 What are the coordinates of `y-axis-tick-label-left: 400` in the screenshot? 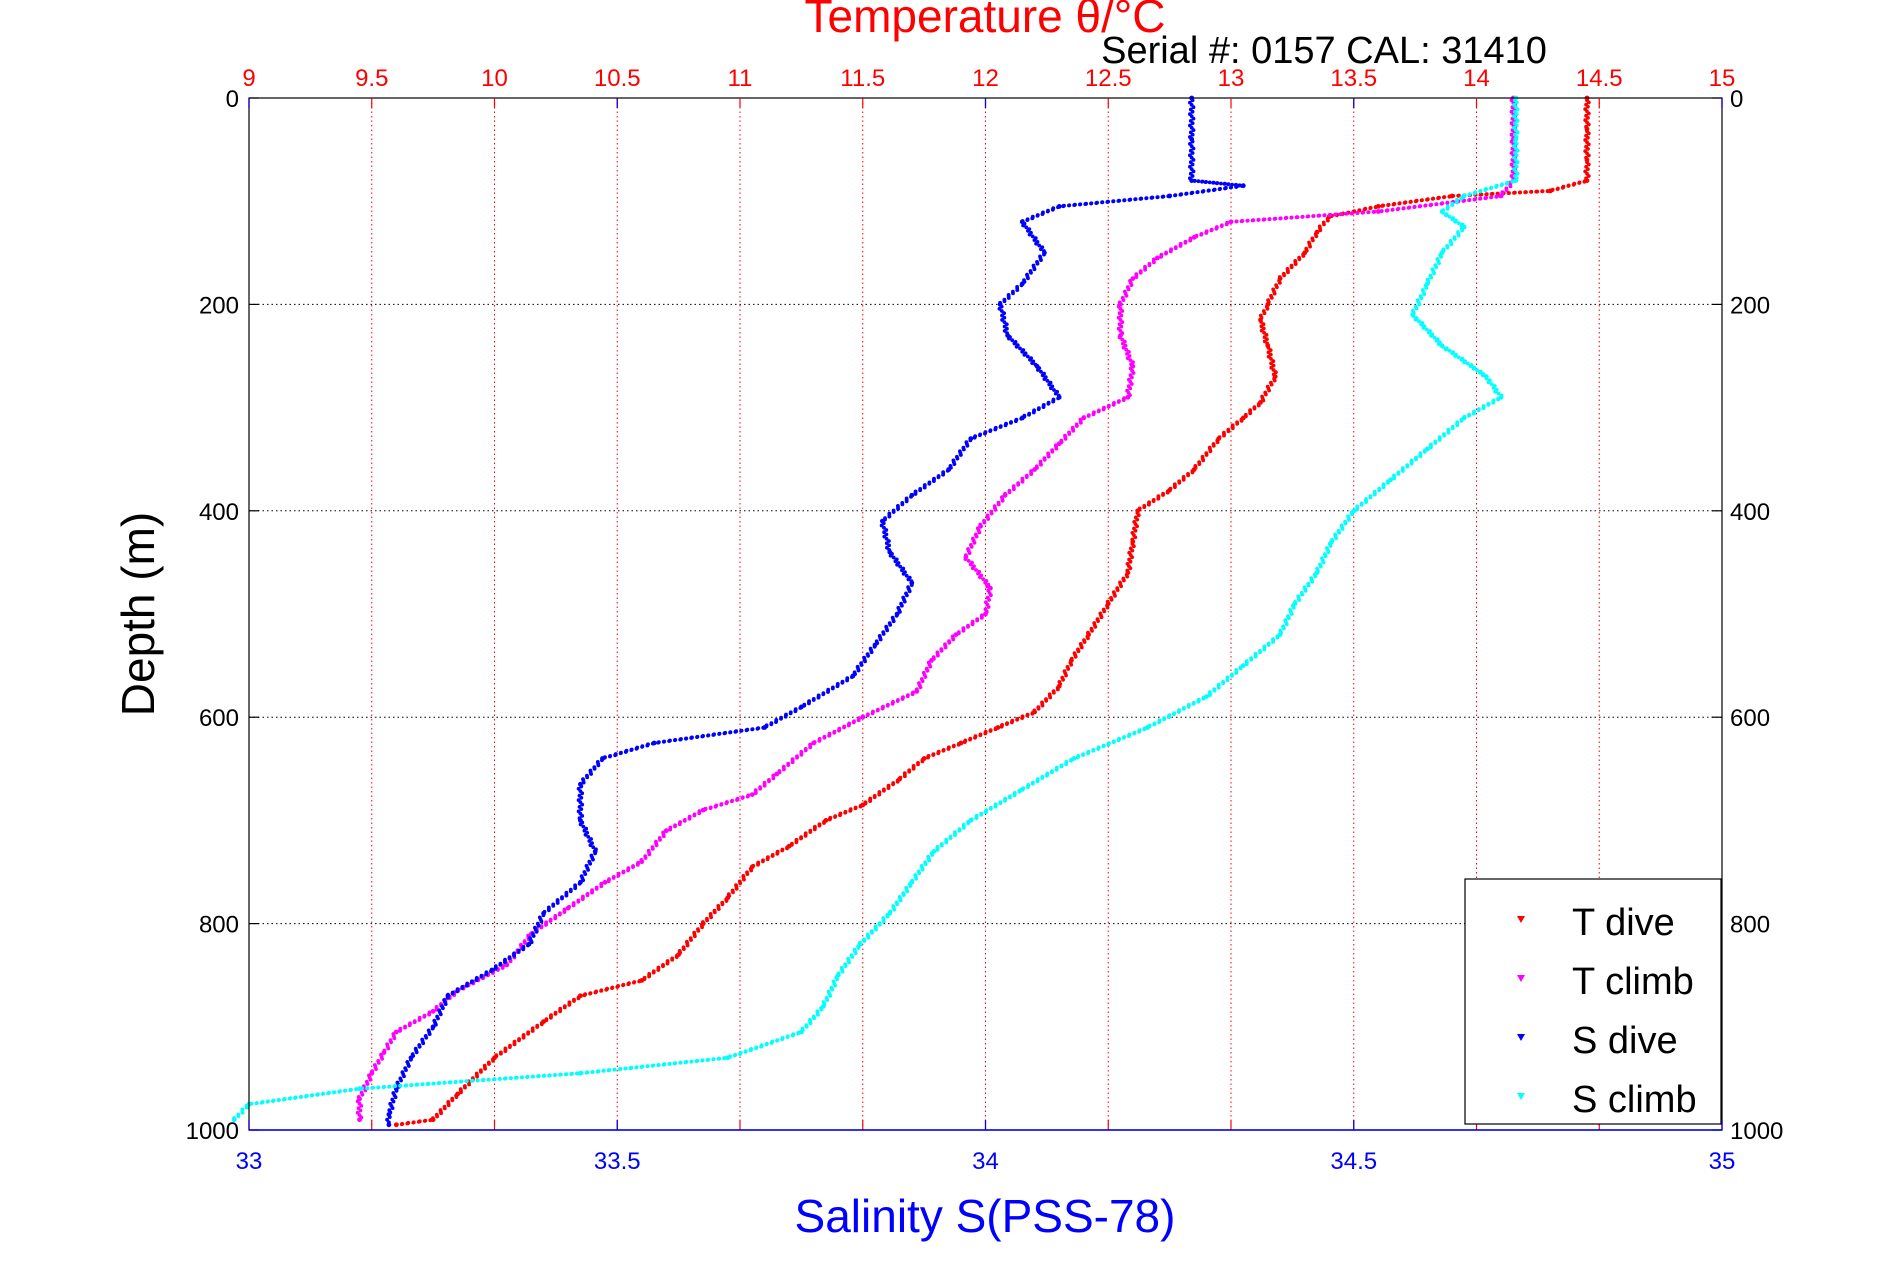 It's located at (219, 512).